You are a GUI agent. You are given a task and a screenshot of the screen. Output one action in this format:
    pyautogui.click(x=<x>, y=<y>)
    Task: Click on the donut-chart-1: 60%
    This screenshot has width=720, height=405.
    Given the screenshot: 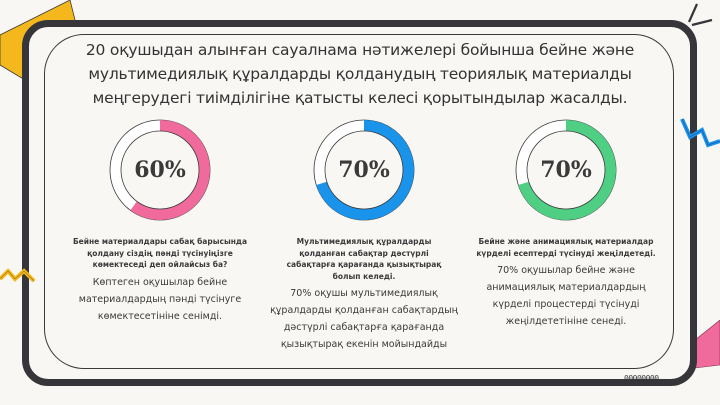 What is the action you would take?
    pyautogui.click(x=160, y=170)
    